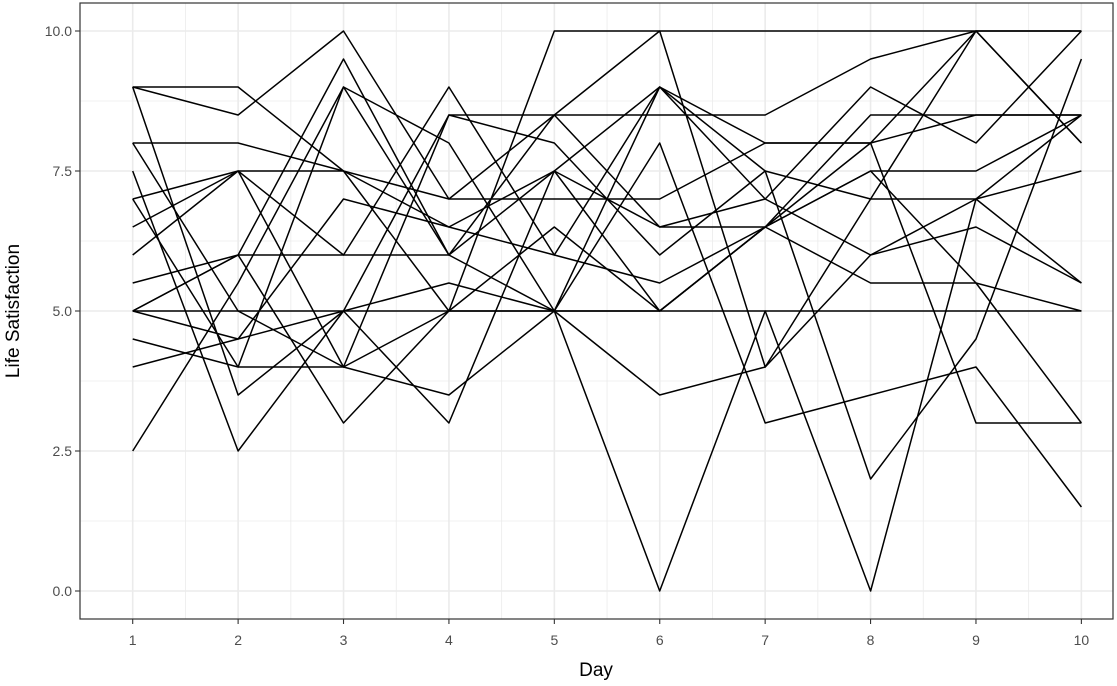 The height and width of the screenshot is (686, 1117). Describe the element at coordinates (449, 640) in the screenshot. I see `x-tick-label: 4` at that location.